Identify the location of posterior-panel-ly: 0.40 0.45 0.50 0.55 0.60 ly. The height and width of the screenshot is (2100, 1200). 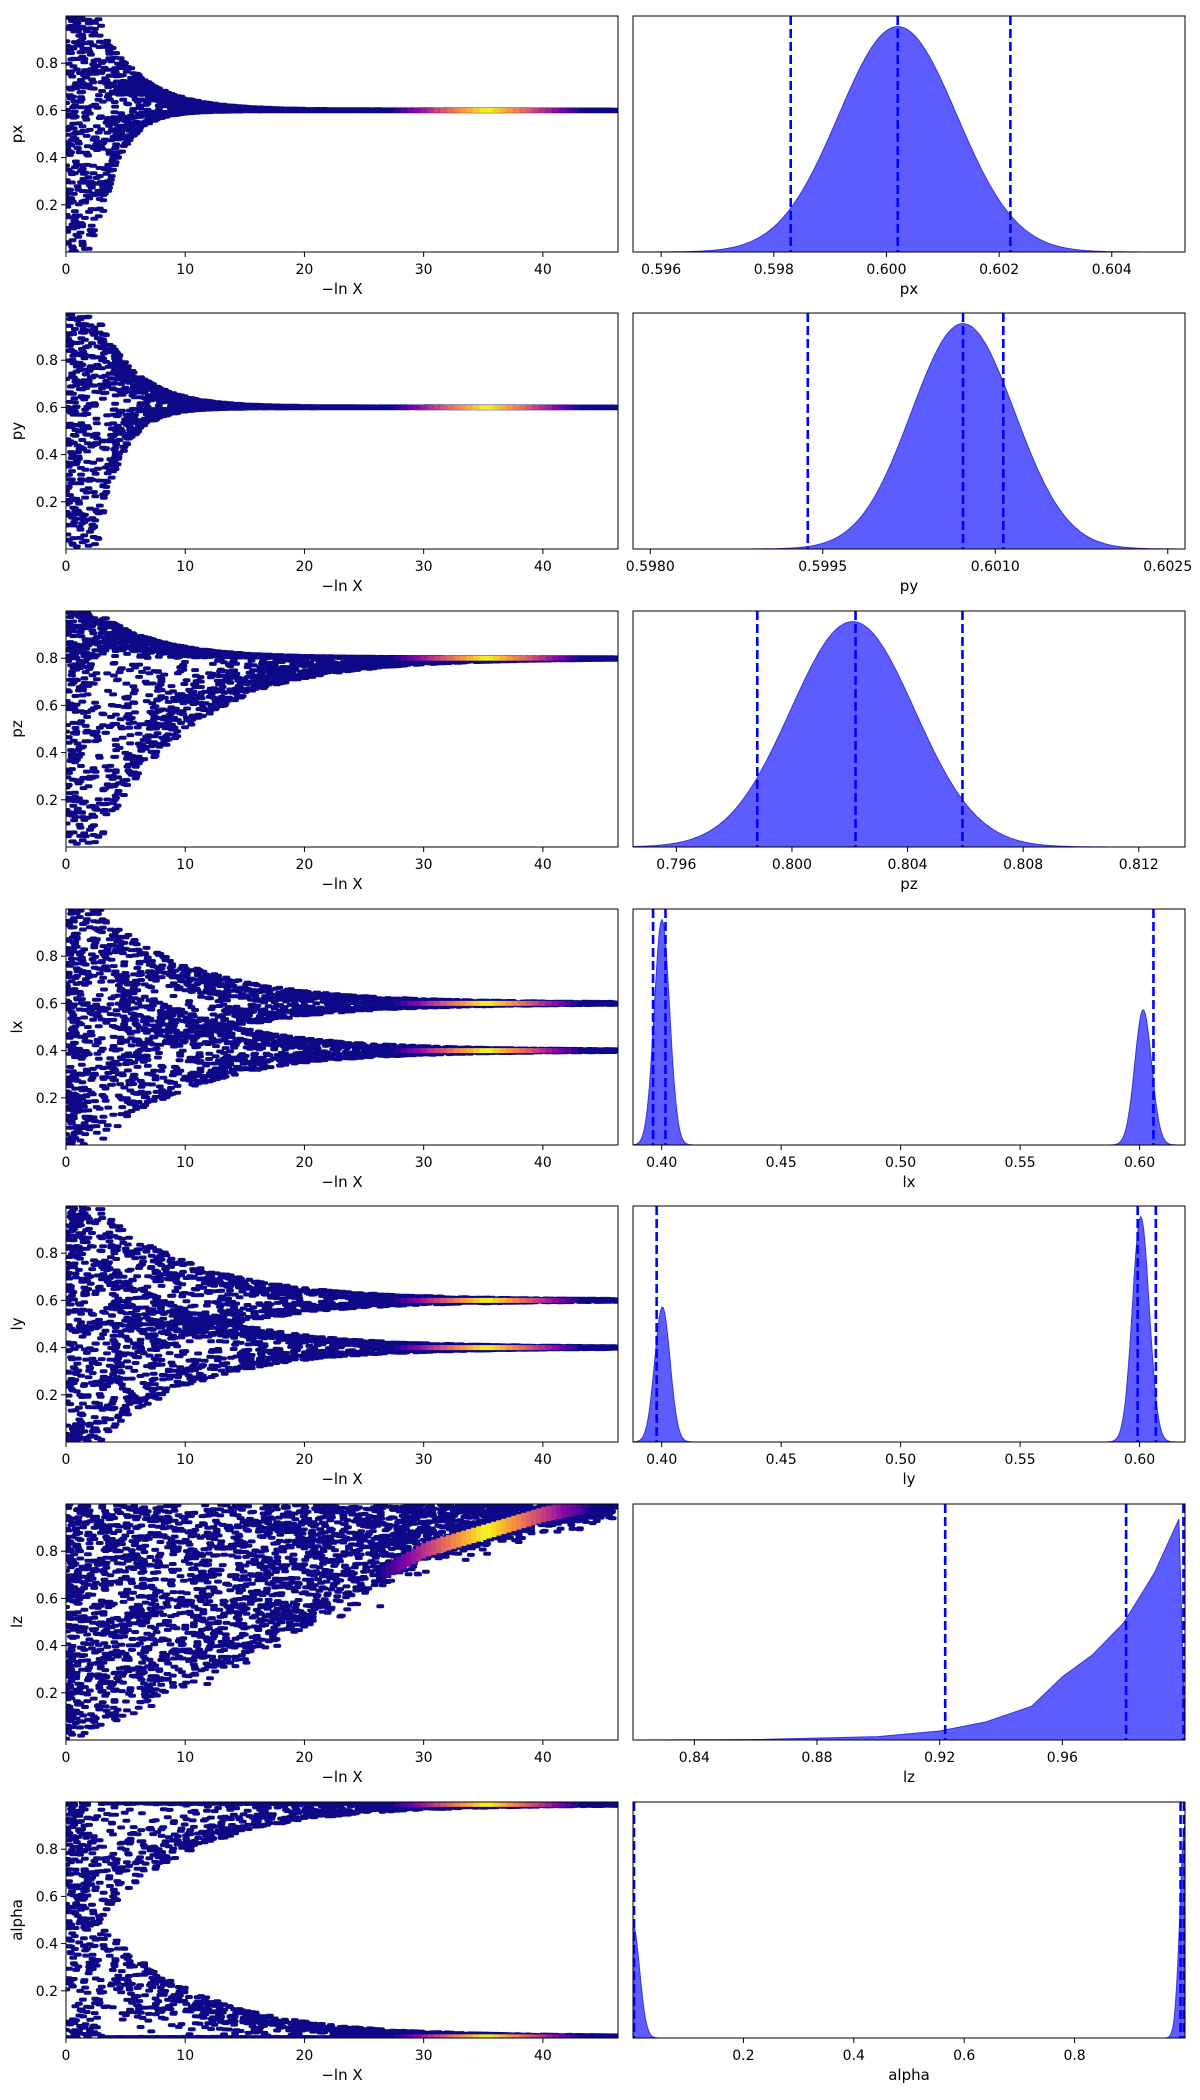
(909, 1346).